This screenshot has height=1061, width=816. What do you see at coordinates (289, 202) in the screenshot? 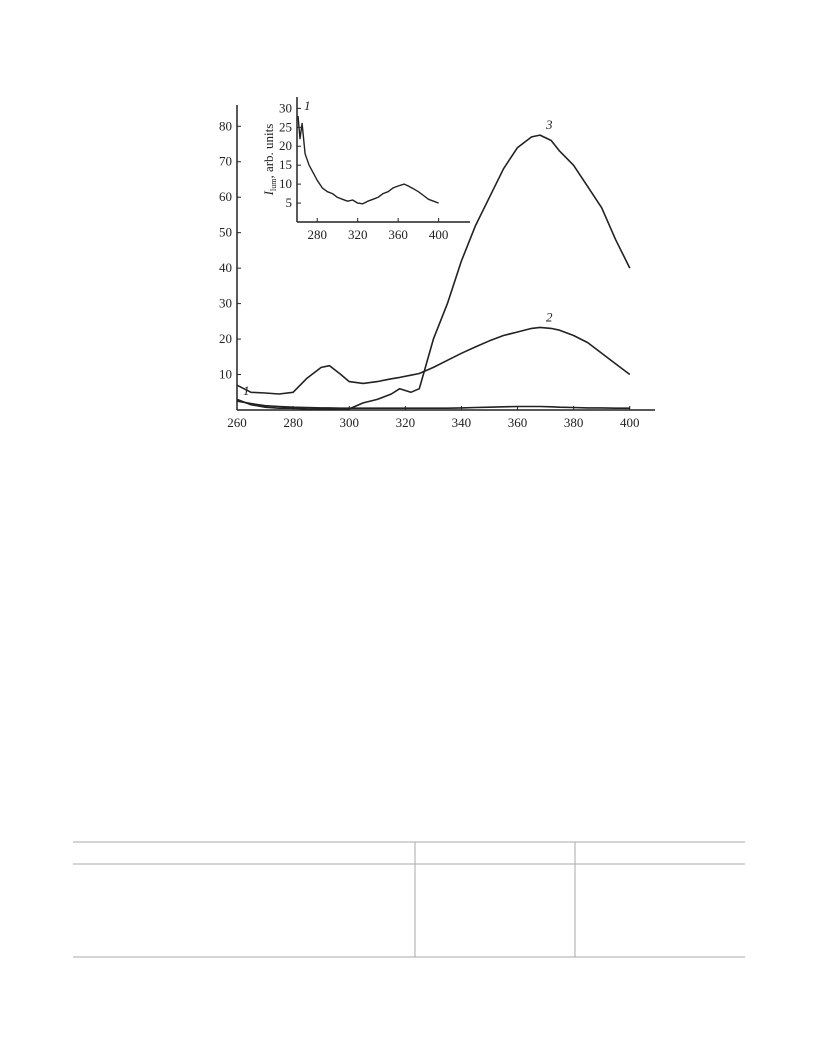
I see `y-tick-label: 5` at bounding box center [289, 202].